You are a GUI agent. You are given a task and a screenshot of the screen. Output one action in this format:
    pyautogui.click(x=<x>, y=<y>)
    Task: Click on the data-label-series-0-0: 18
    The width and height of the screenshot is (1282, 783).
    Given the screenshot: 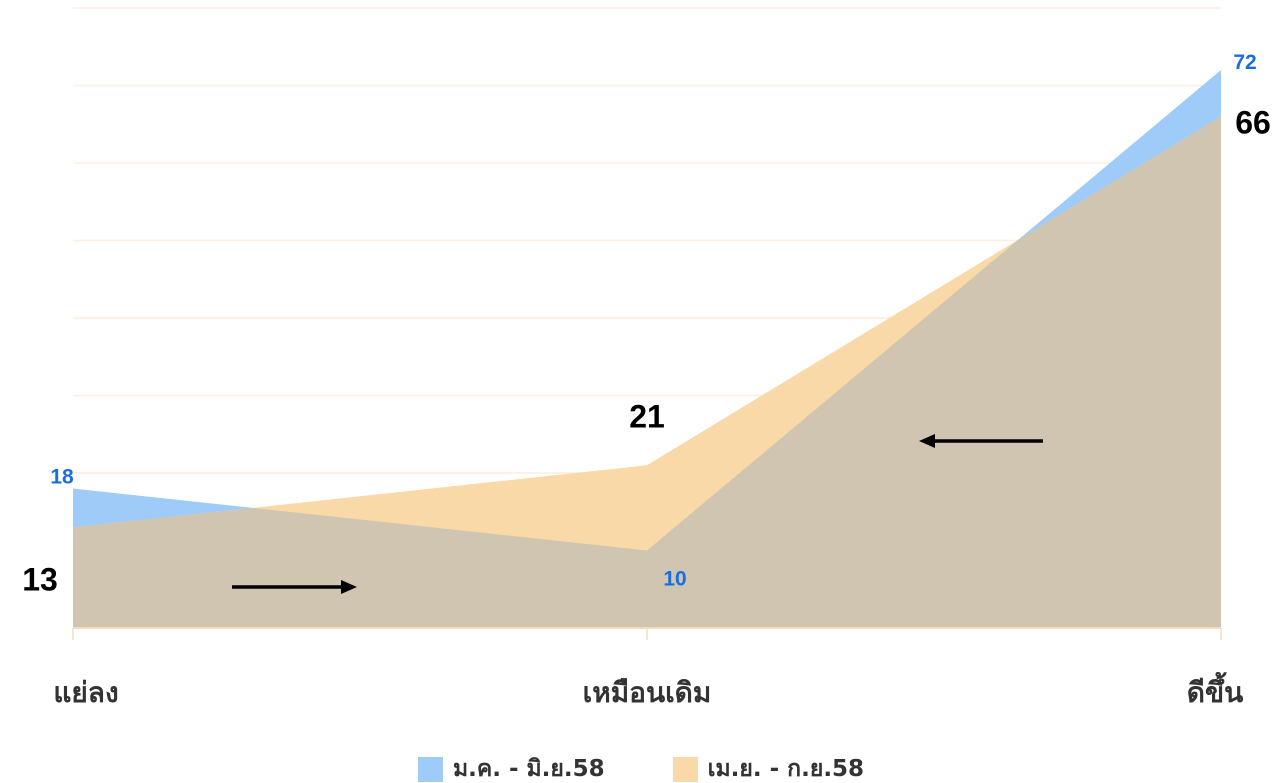 What is the action you would take?
    pyautogui.click(x=62, y=477)
    